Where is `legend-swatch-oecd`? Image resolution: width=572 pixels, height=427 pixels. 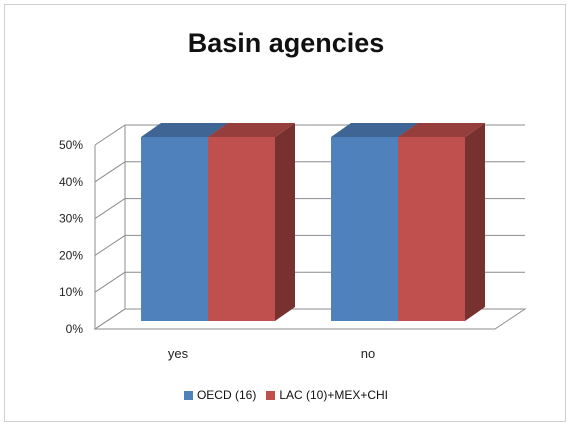 legend-swatch-oecd is located at coordinates (188, 395).